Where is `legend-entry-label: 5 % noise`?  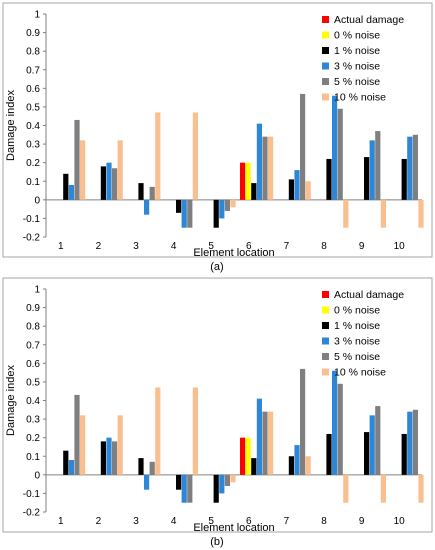
legend-entry-label: 5 % noise is located at coordinates (357, 82).